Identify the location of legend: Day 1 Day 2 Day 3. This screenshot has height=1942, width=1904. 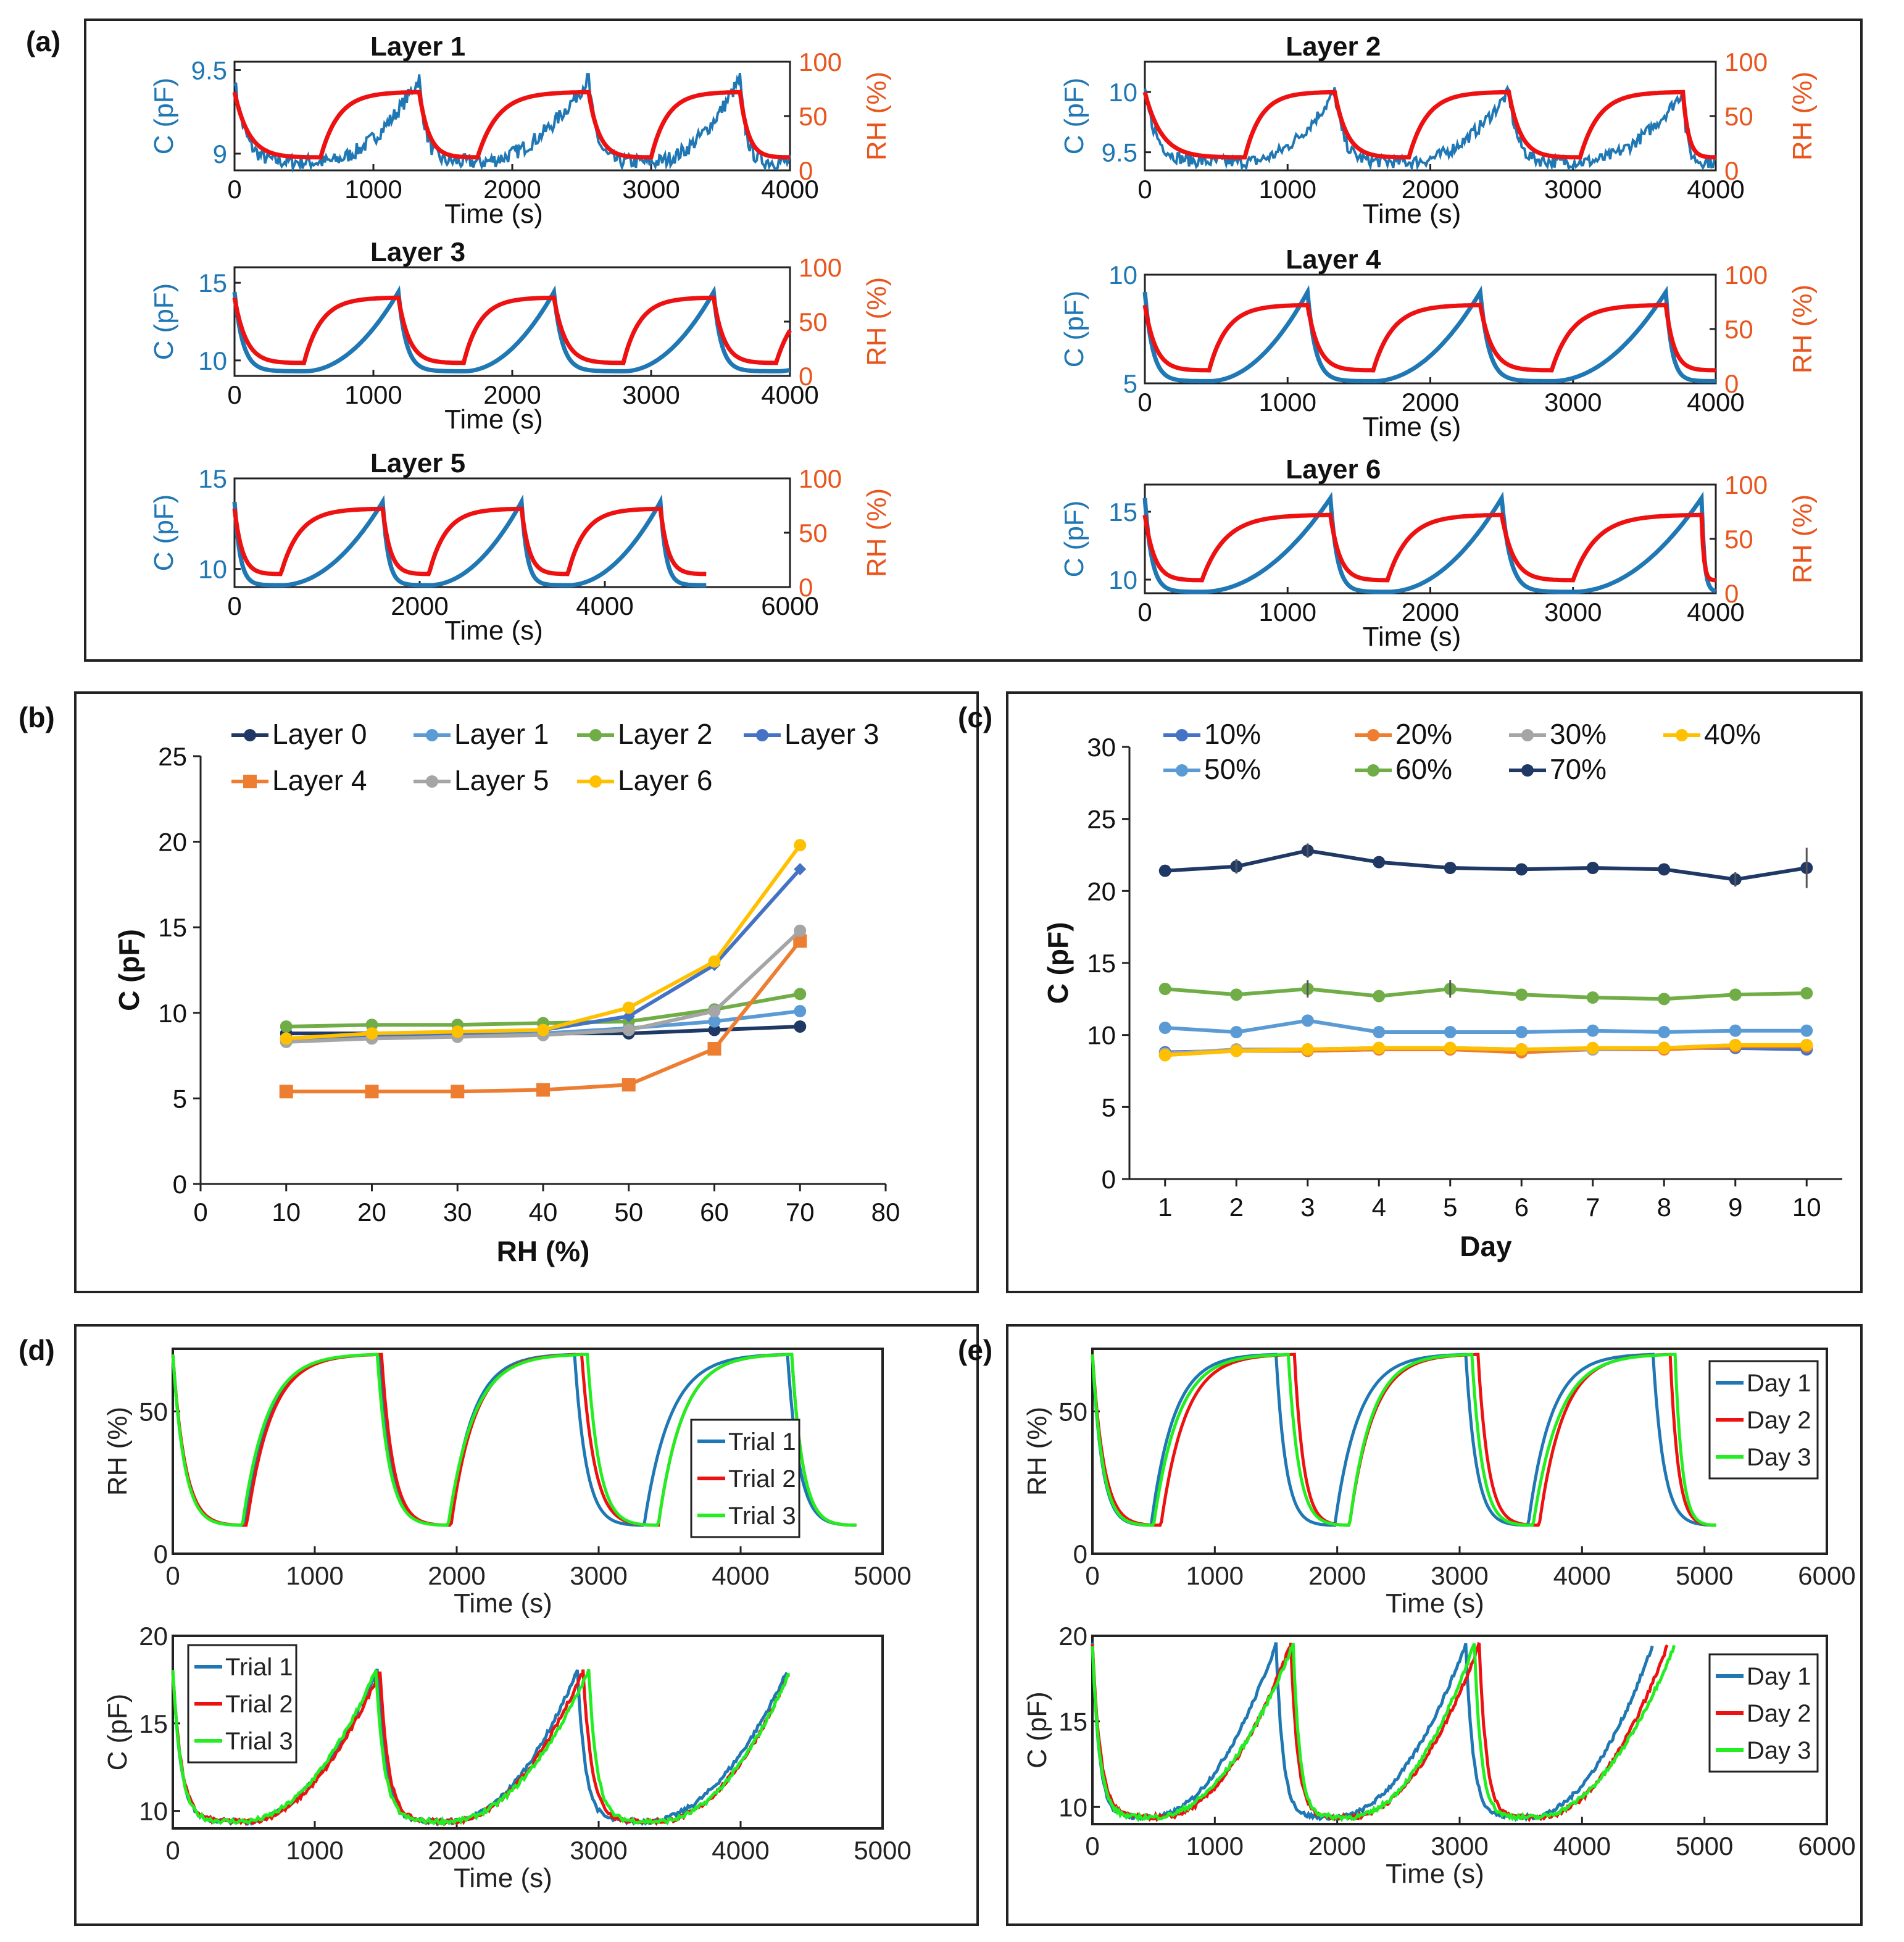
(1764, 1713).